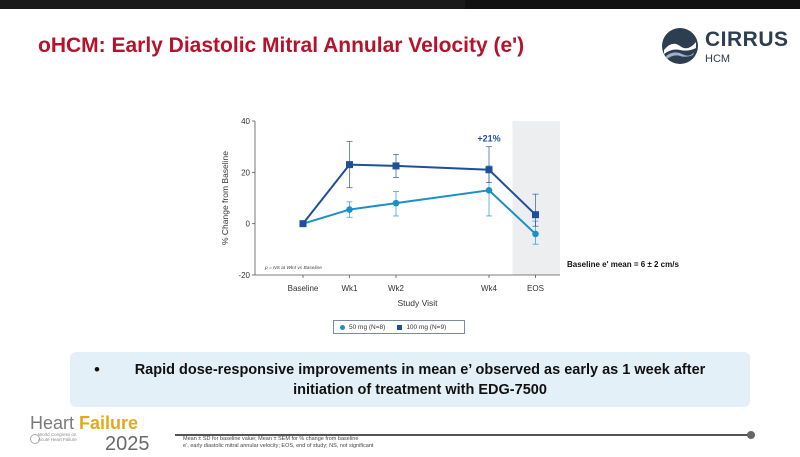  I want to click on hf-word-heart: Heart, so click(55, 423).